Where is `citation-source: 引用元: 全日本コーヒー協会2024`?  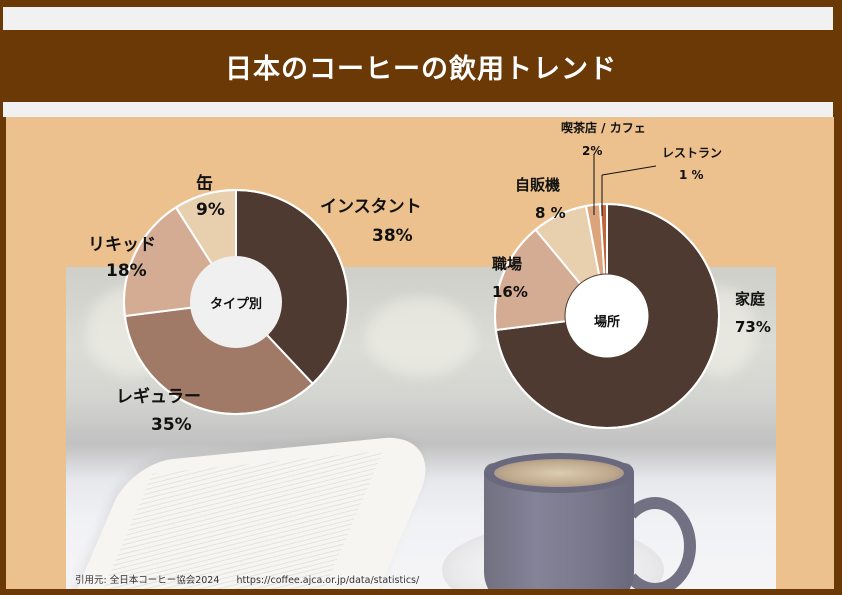
citation-source: 引用元: 全日本コーヒー協会2024 is located at coordinates (147, 580).